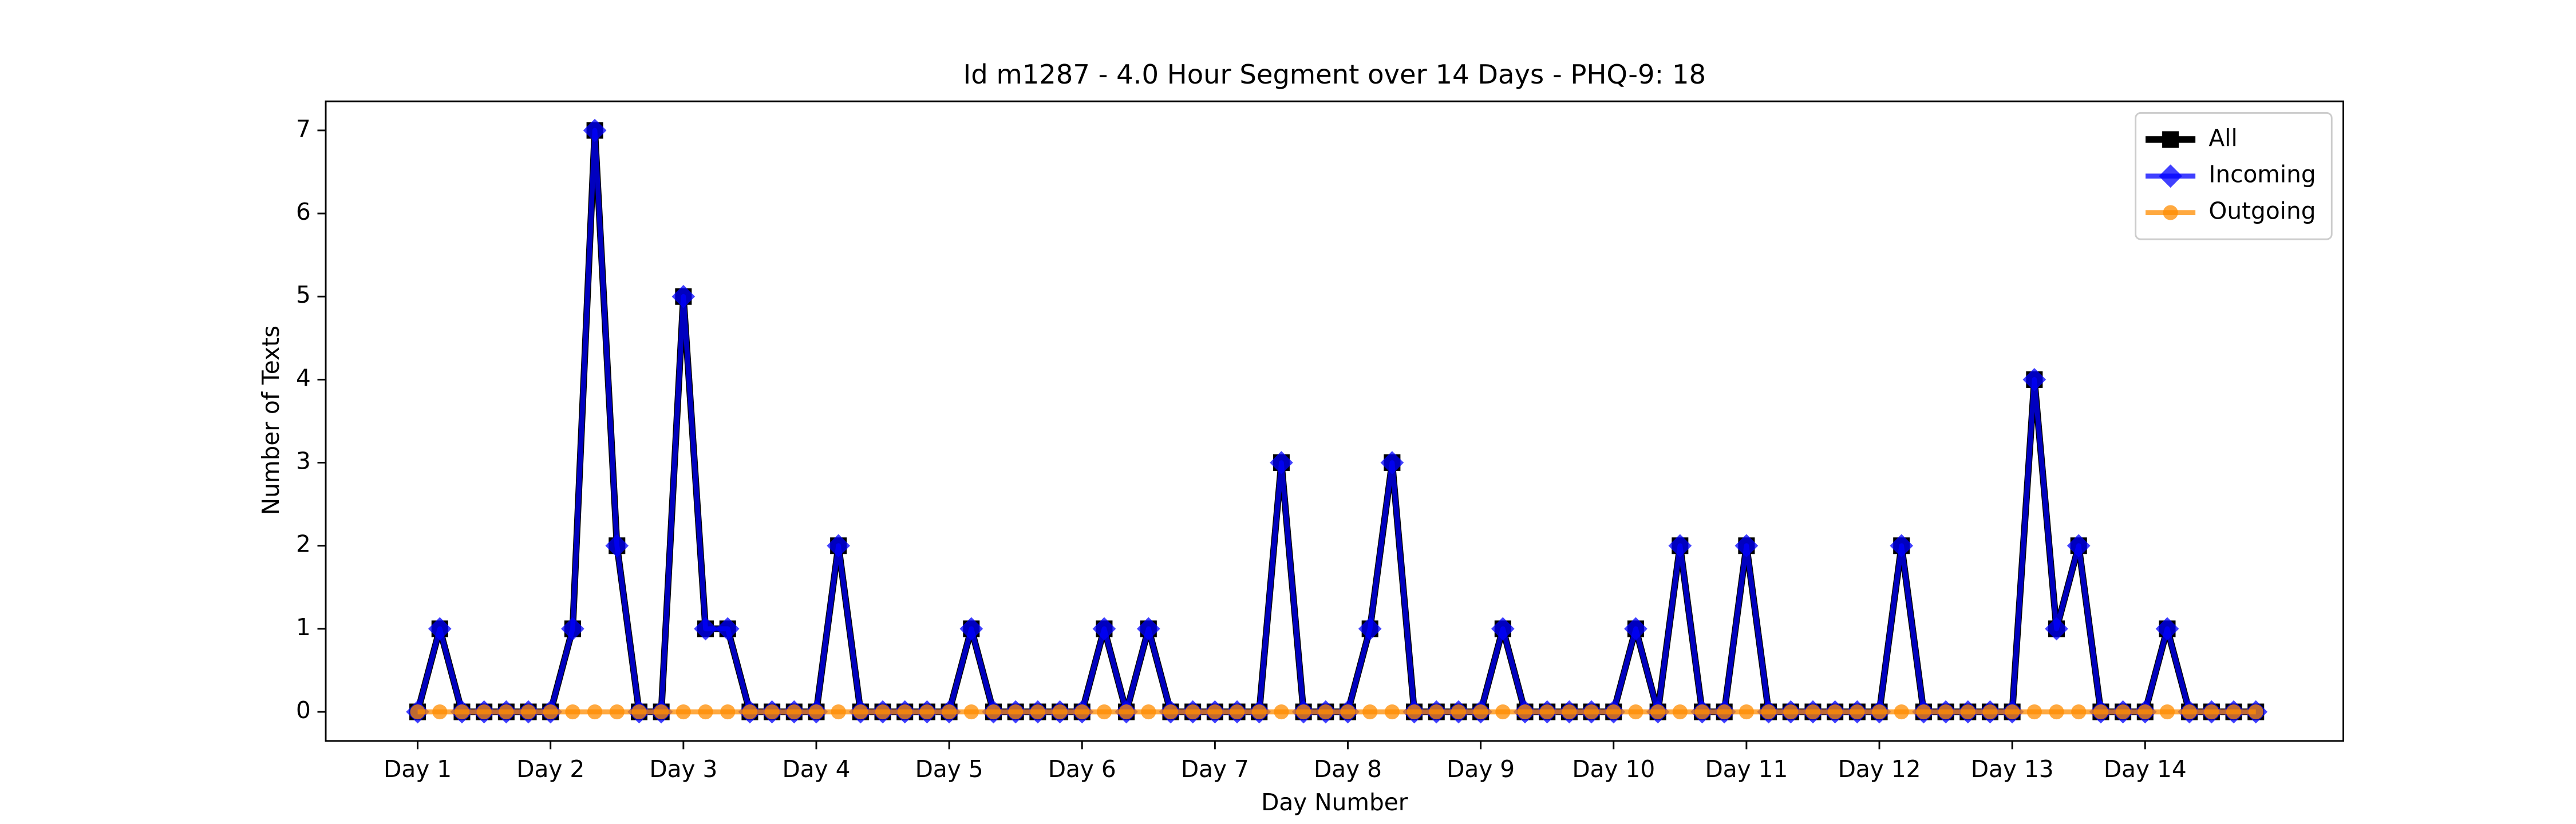  I want to click on x-tick-label: Day 13, so click(2012, 769).